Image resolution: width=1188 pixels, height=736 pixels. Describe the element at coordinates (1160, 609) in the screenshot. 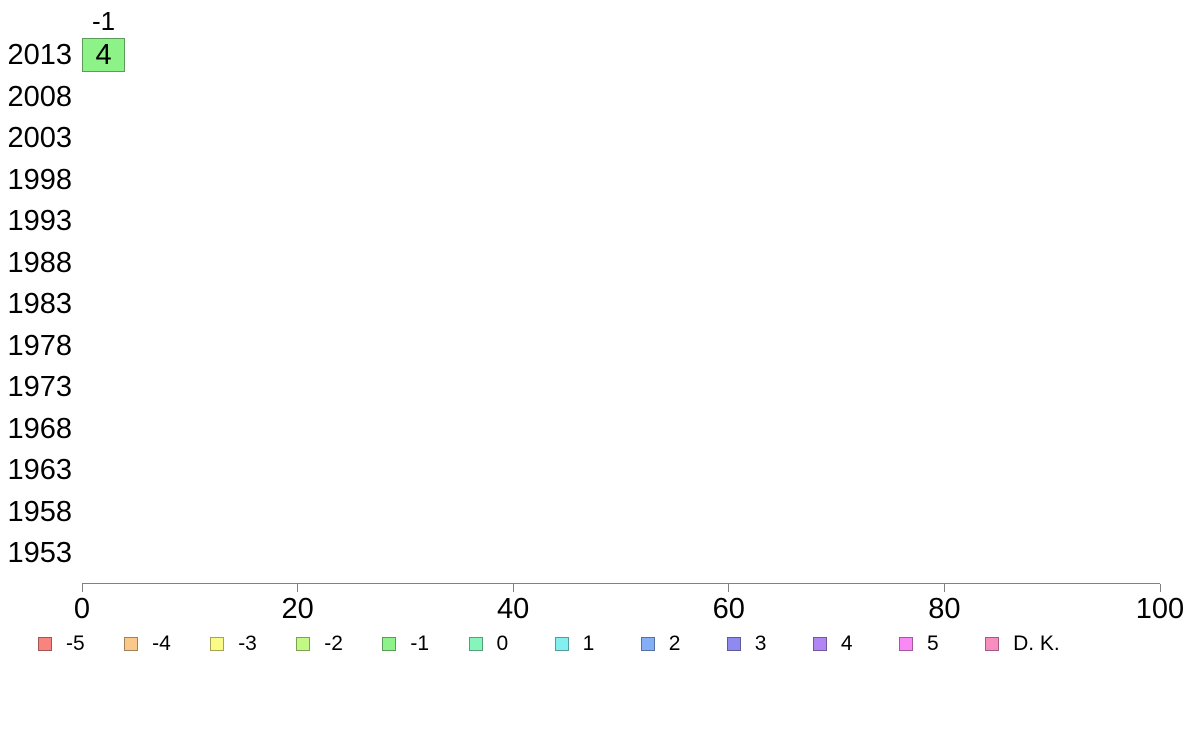

I see `x-axis-tick-label: 100` at that location.